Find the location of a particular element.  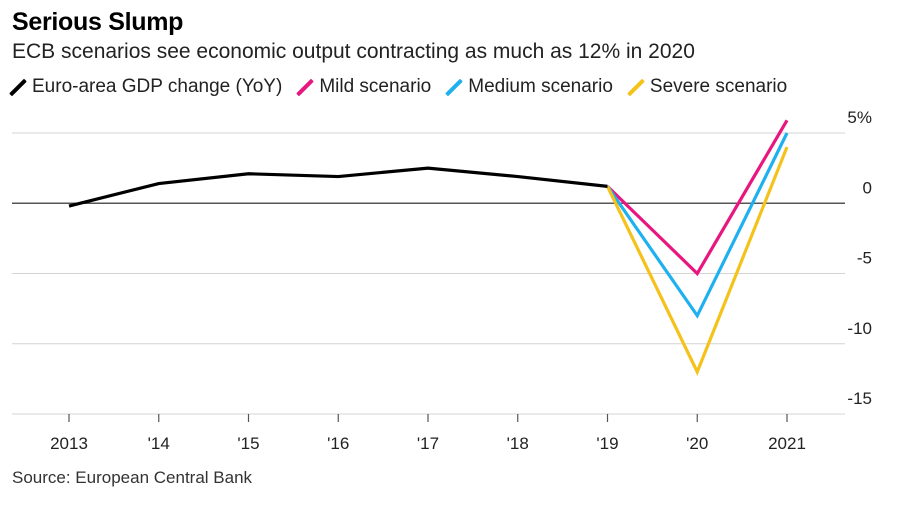

legend-item-mild: Mild scenario is located at coordinates (364, 87).